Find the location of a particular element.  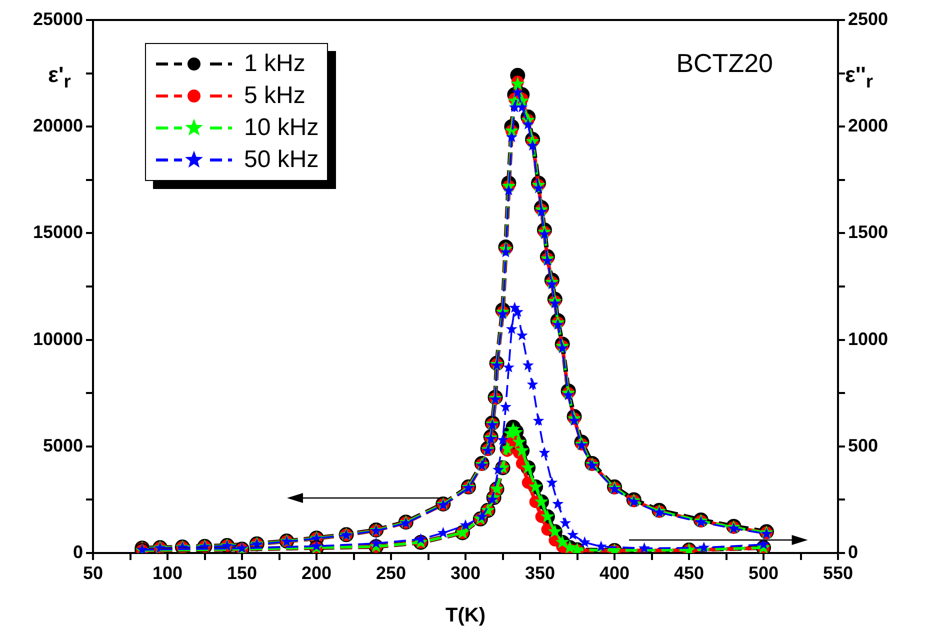

x-tick-label: 300 is located at coordinates (465, 572).